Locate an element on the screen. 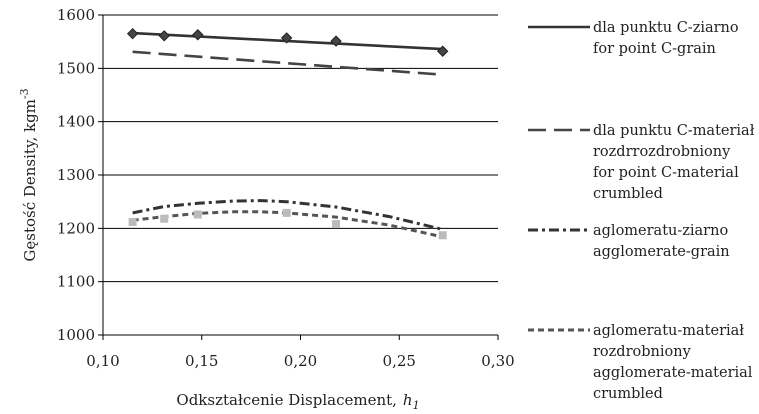  y-axis-title: Gęstość Density, kgm-3 is located at coordinates (28, 174).